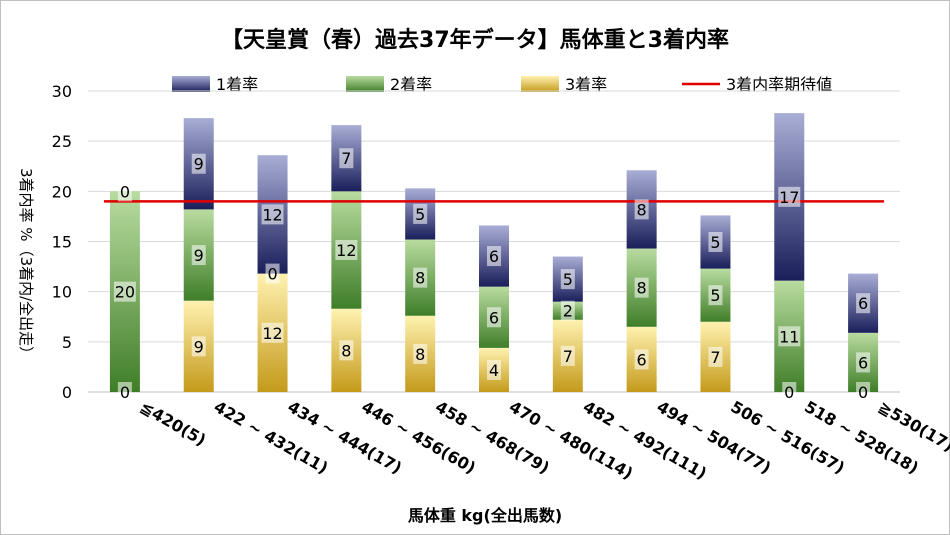 The height and width of the screenshot is (535, 950). What do you see at coordinates (485, 515) in the screenshot?
I see `x-axis-label: 馬体重 kg(全出馬数)` at bounding box center [485, 515].